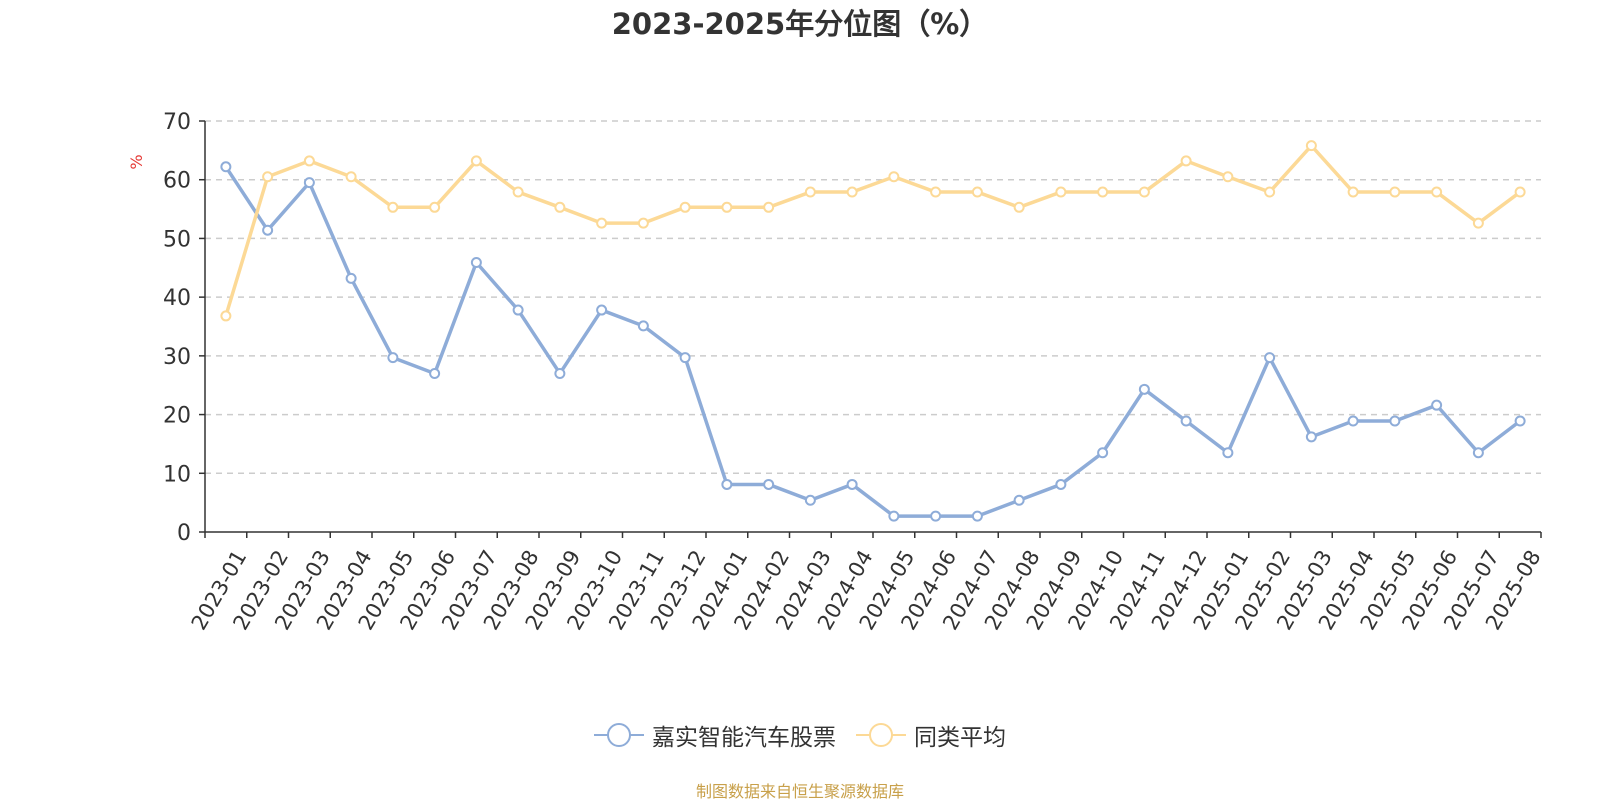 This screenshot has width=1600, height=802. What do you see at coordinates (177, 122) in the screenshot?
I see `y-tick-label: 70` at bounding box center [177, 122].